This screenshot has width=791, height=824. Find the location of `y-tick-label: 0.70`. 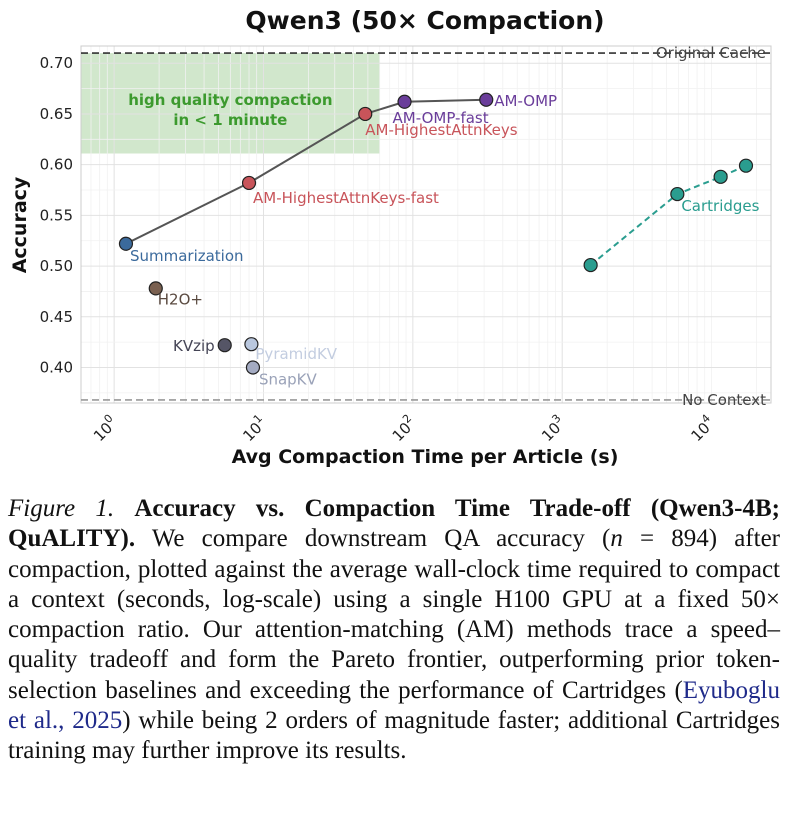

y-tick-label: 0.70 is located at coordinates (56, 63).